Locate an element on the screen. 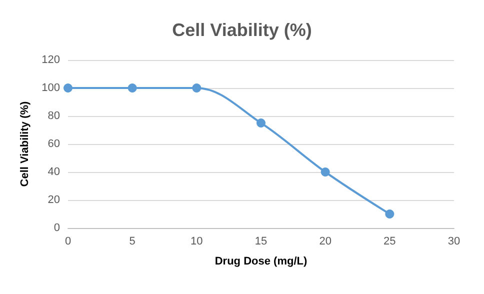 This screenshot has width=484, height=294. y-tick-label: 120 is located at coordinates (51, 60).